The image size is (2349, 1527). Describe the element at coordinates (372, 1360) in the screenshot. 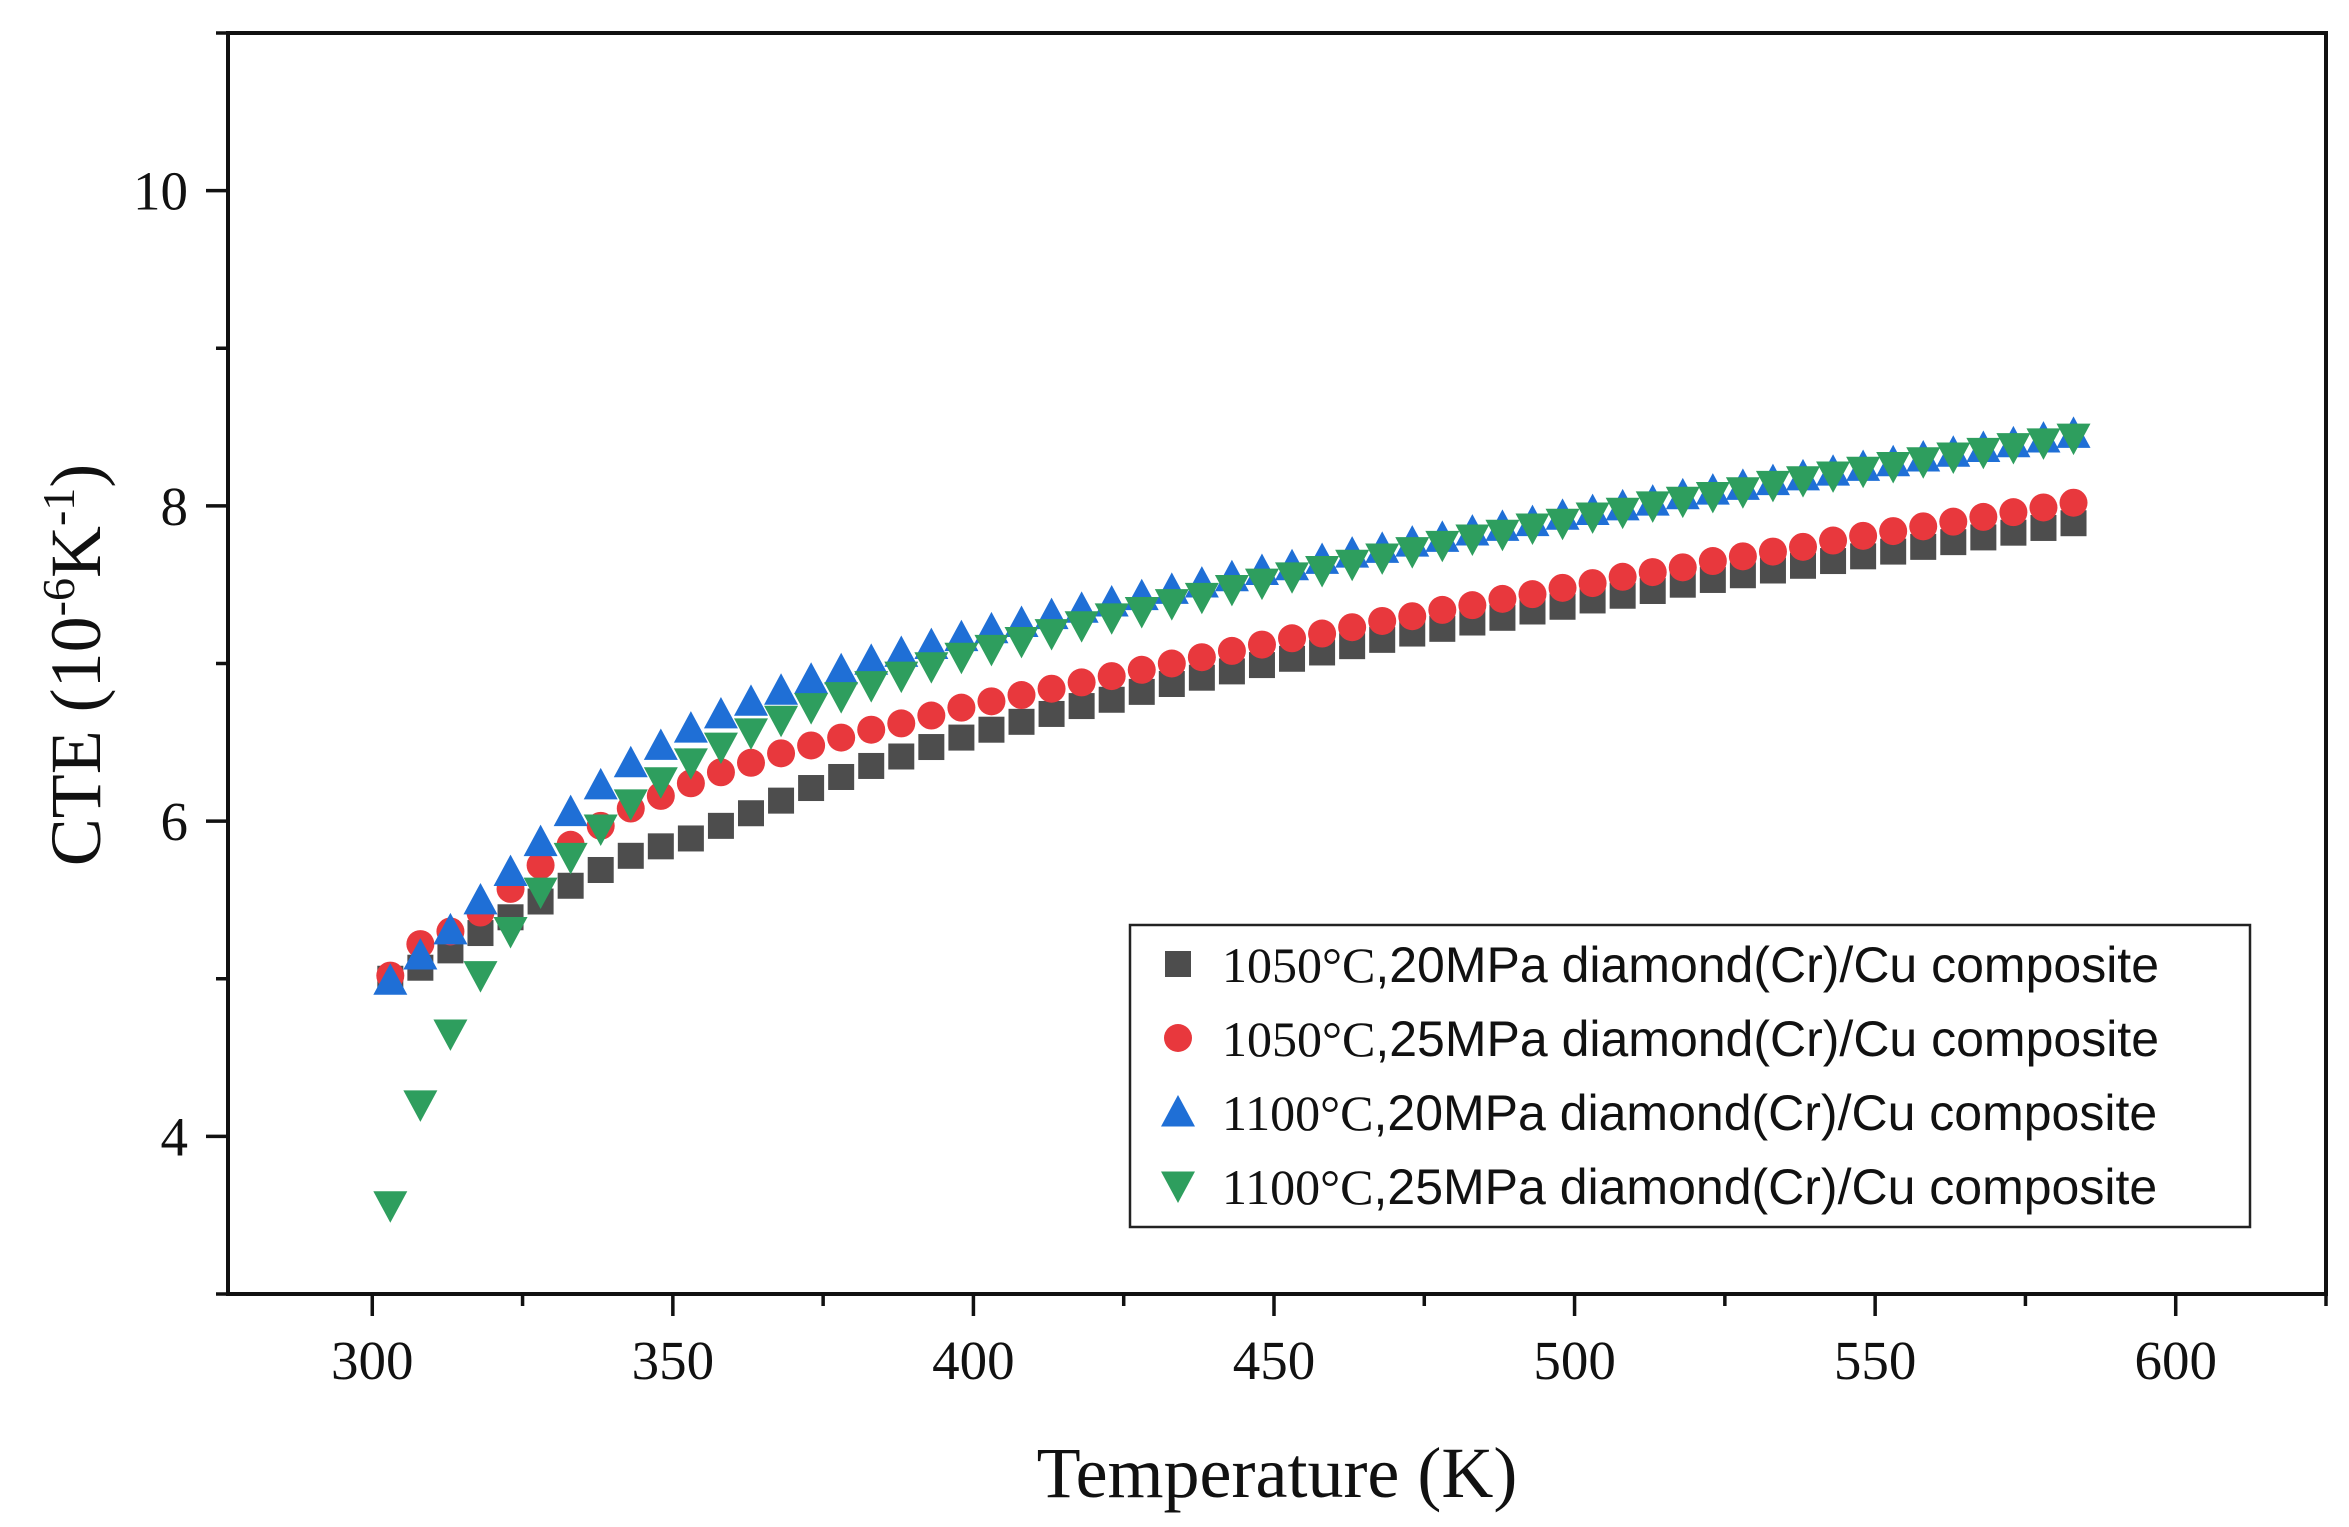

I see `x-tick-label: 300` at that location.